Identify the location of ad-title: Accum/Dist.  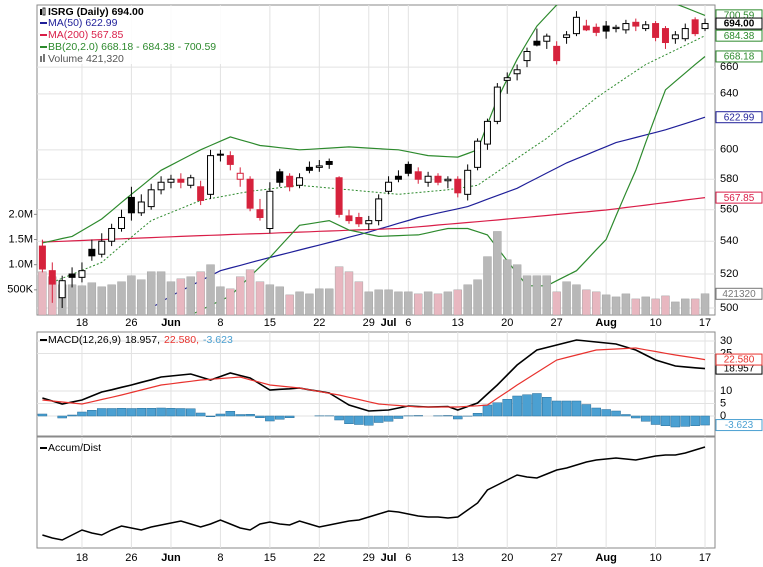
(74, 448).